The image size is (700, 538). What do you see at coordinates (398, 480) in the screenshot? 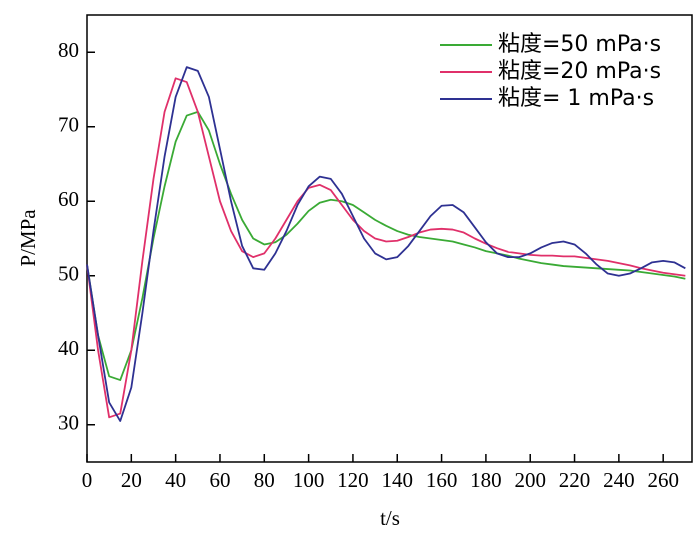
I see `x-tick-label: 140` at bounding box center [398, 480].